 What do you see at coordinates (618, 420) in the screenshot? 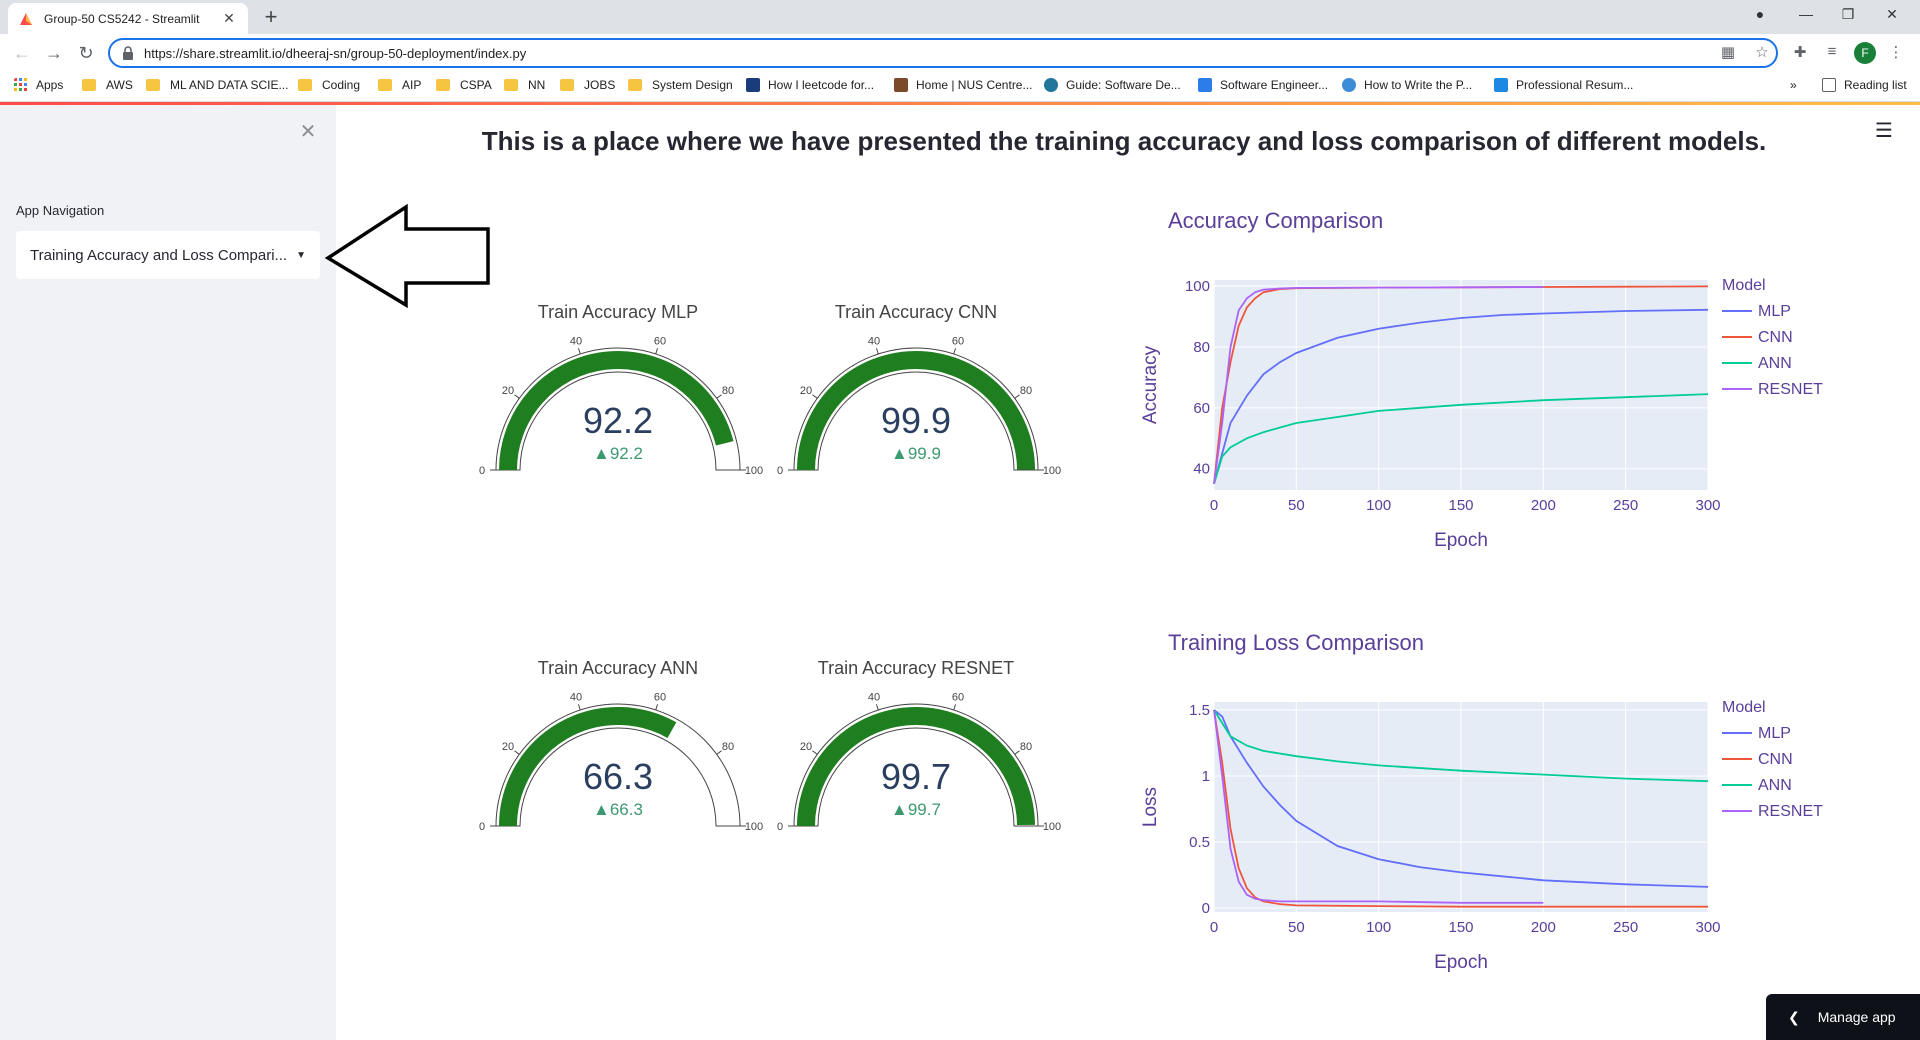
I see `gauge-number: 92.2` at bounding box center [618, 420].